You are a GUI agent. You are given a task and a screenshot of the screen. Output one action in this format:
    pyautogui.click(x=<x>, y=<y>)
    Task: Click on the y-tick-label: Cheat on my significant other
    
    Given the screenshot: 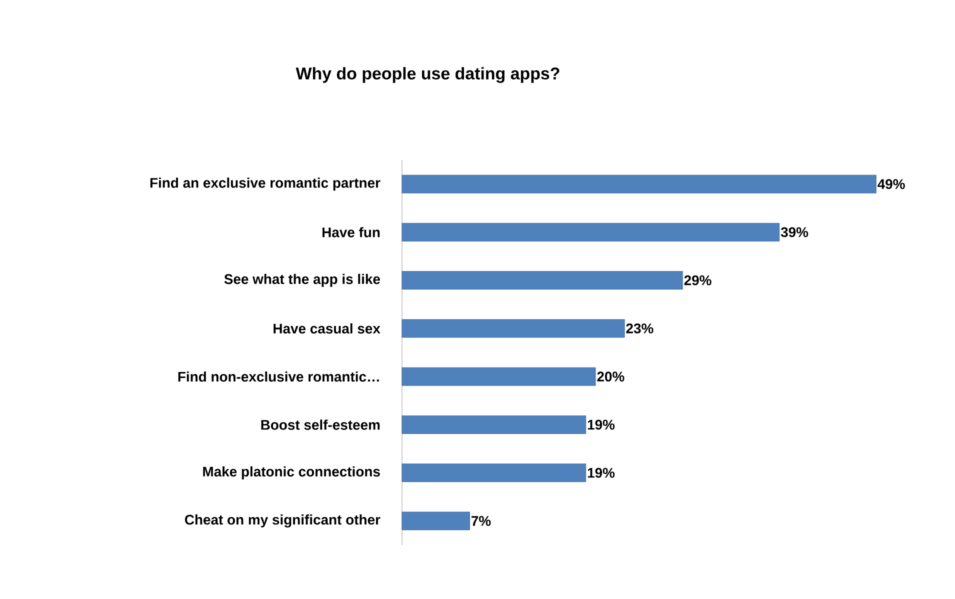 What is the action you would take?
    pyautogui.click(x=282, y=521)
    